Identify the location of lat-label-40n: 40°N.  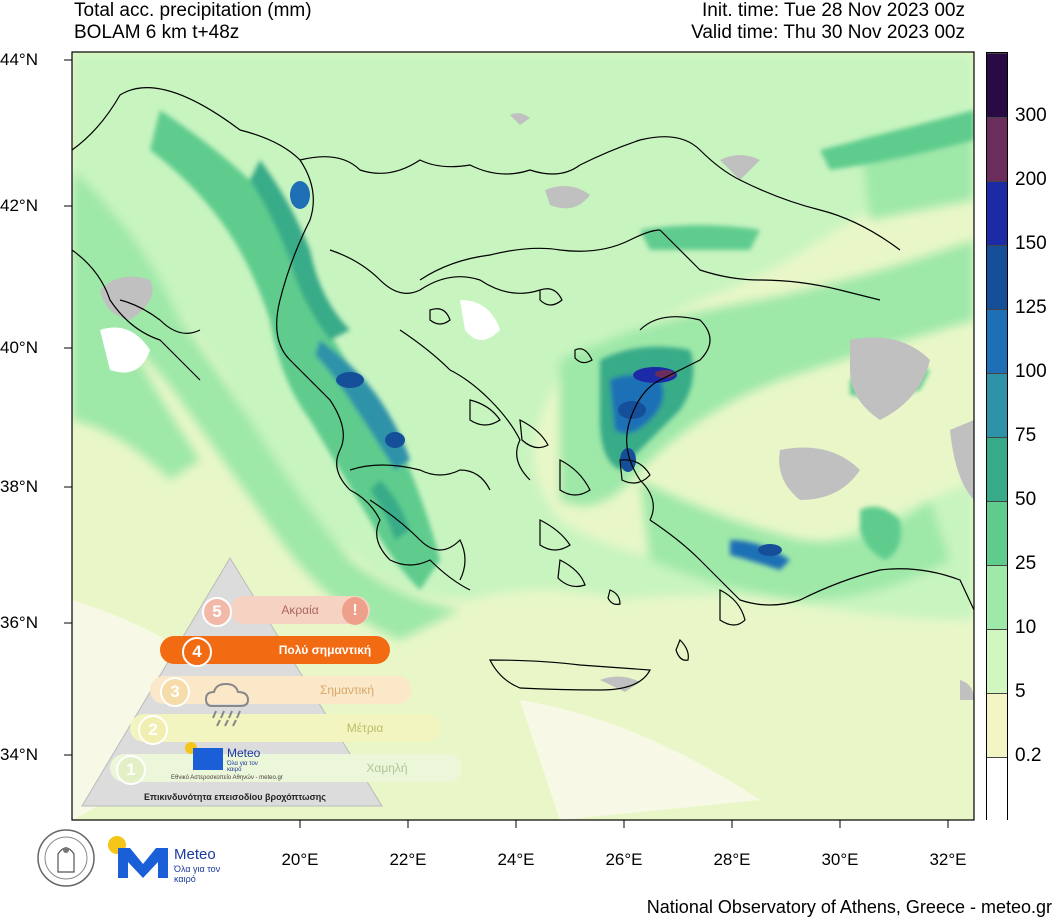
(19, 347).